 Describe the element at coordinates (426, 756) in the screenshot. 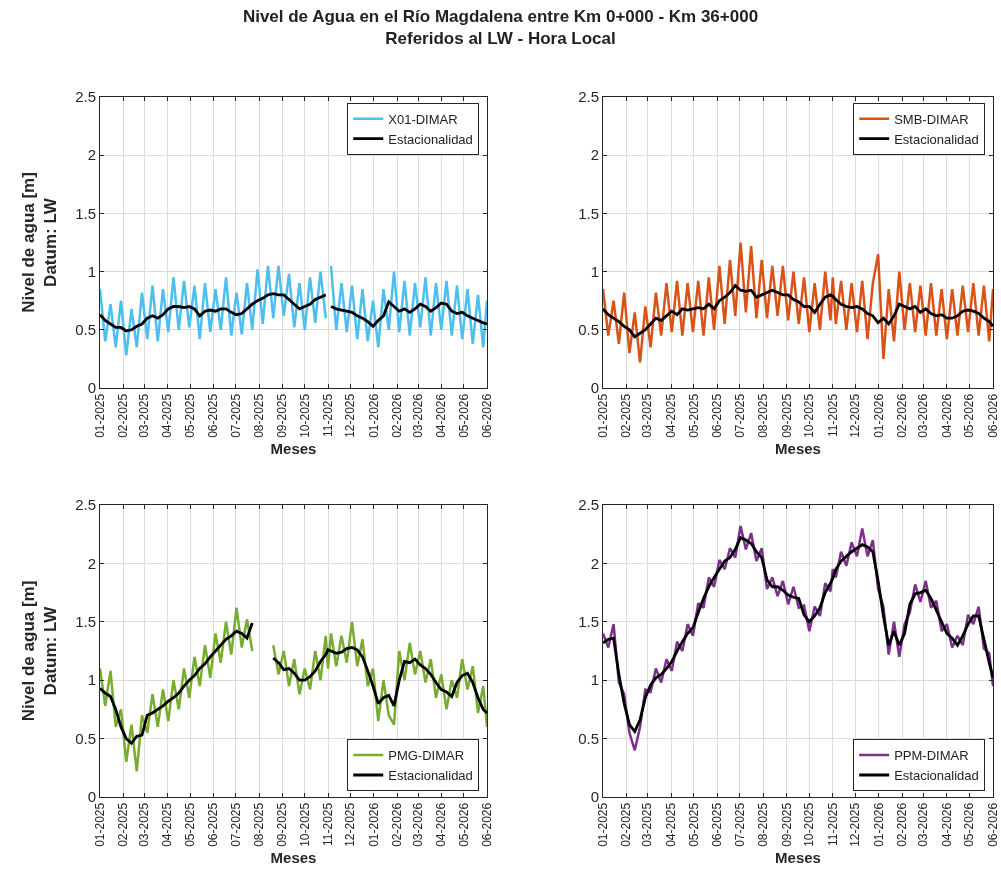

I see `legend-label: PMG-DIMAR` at that location.